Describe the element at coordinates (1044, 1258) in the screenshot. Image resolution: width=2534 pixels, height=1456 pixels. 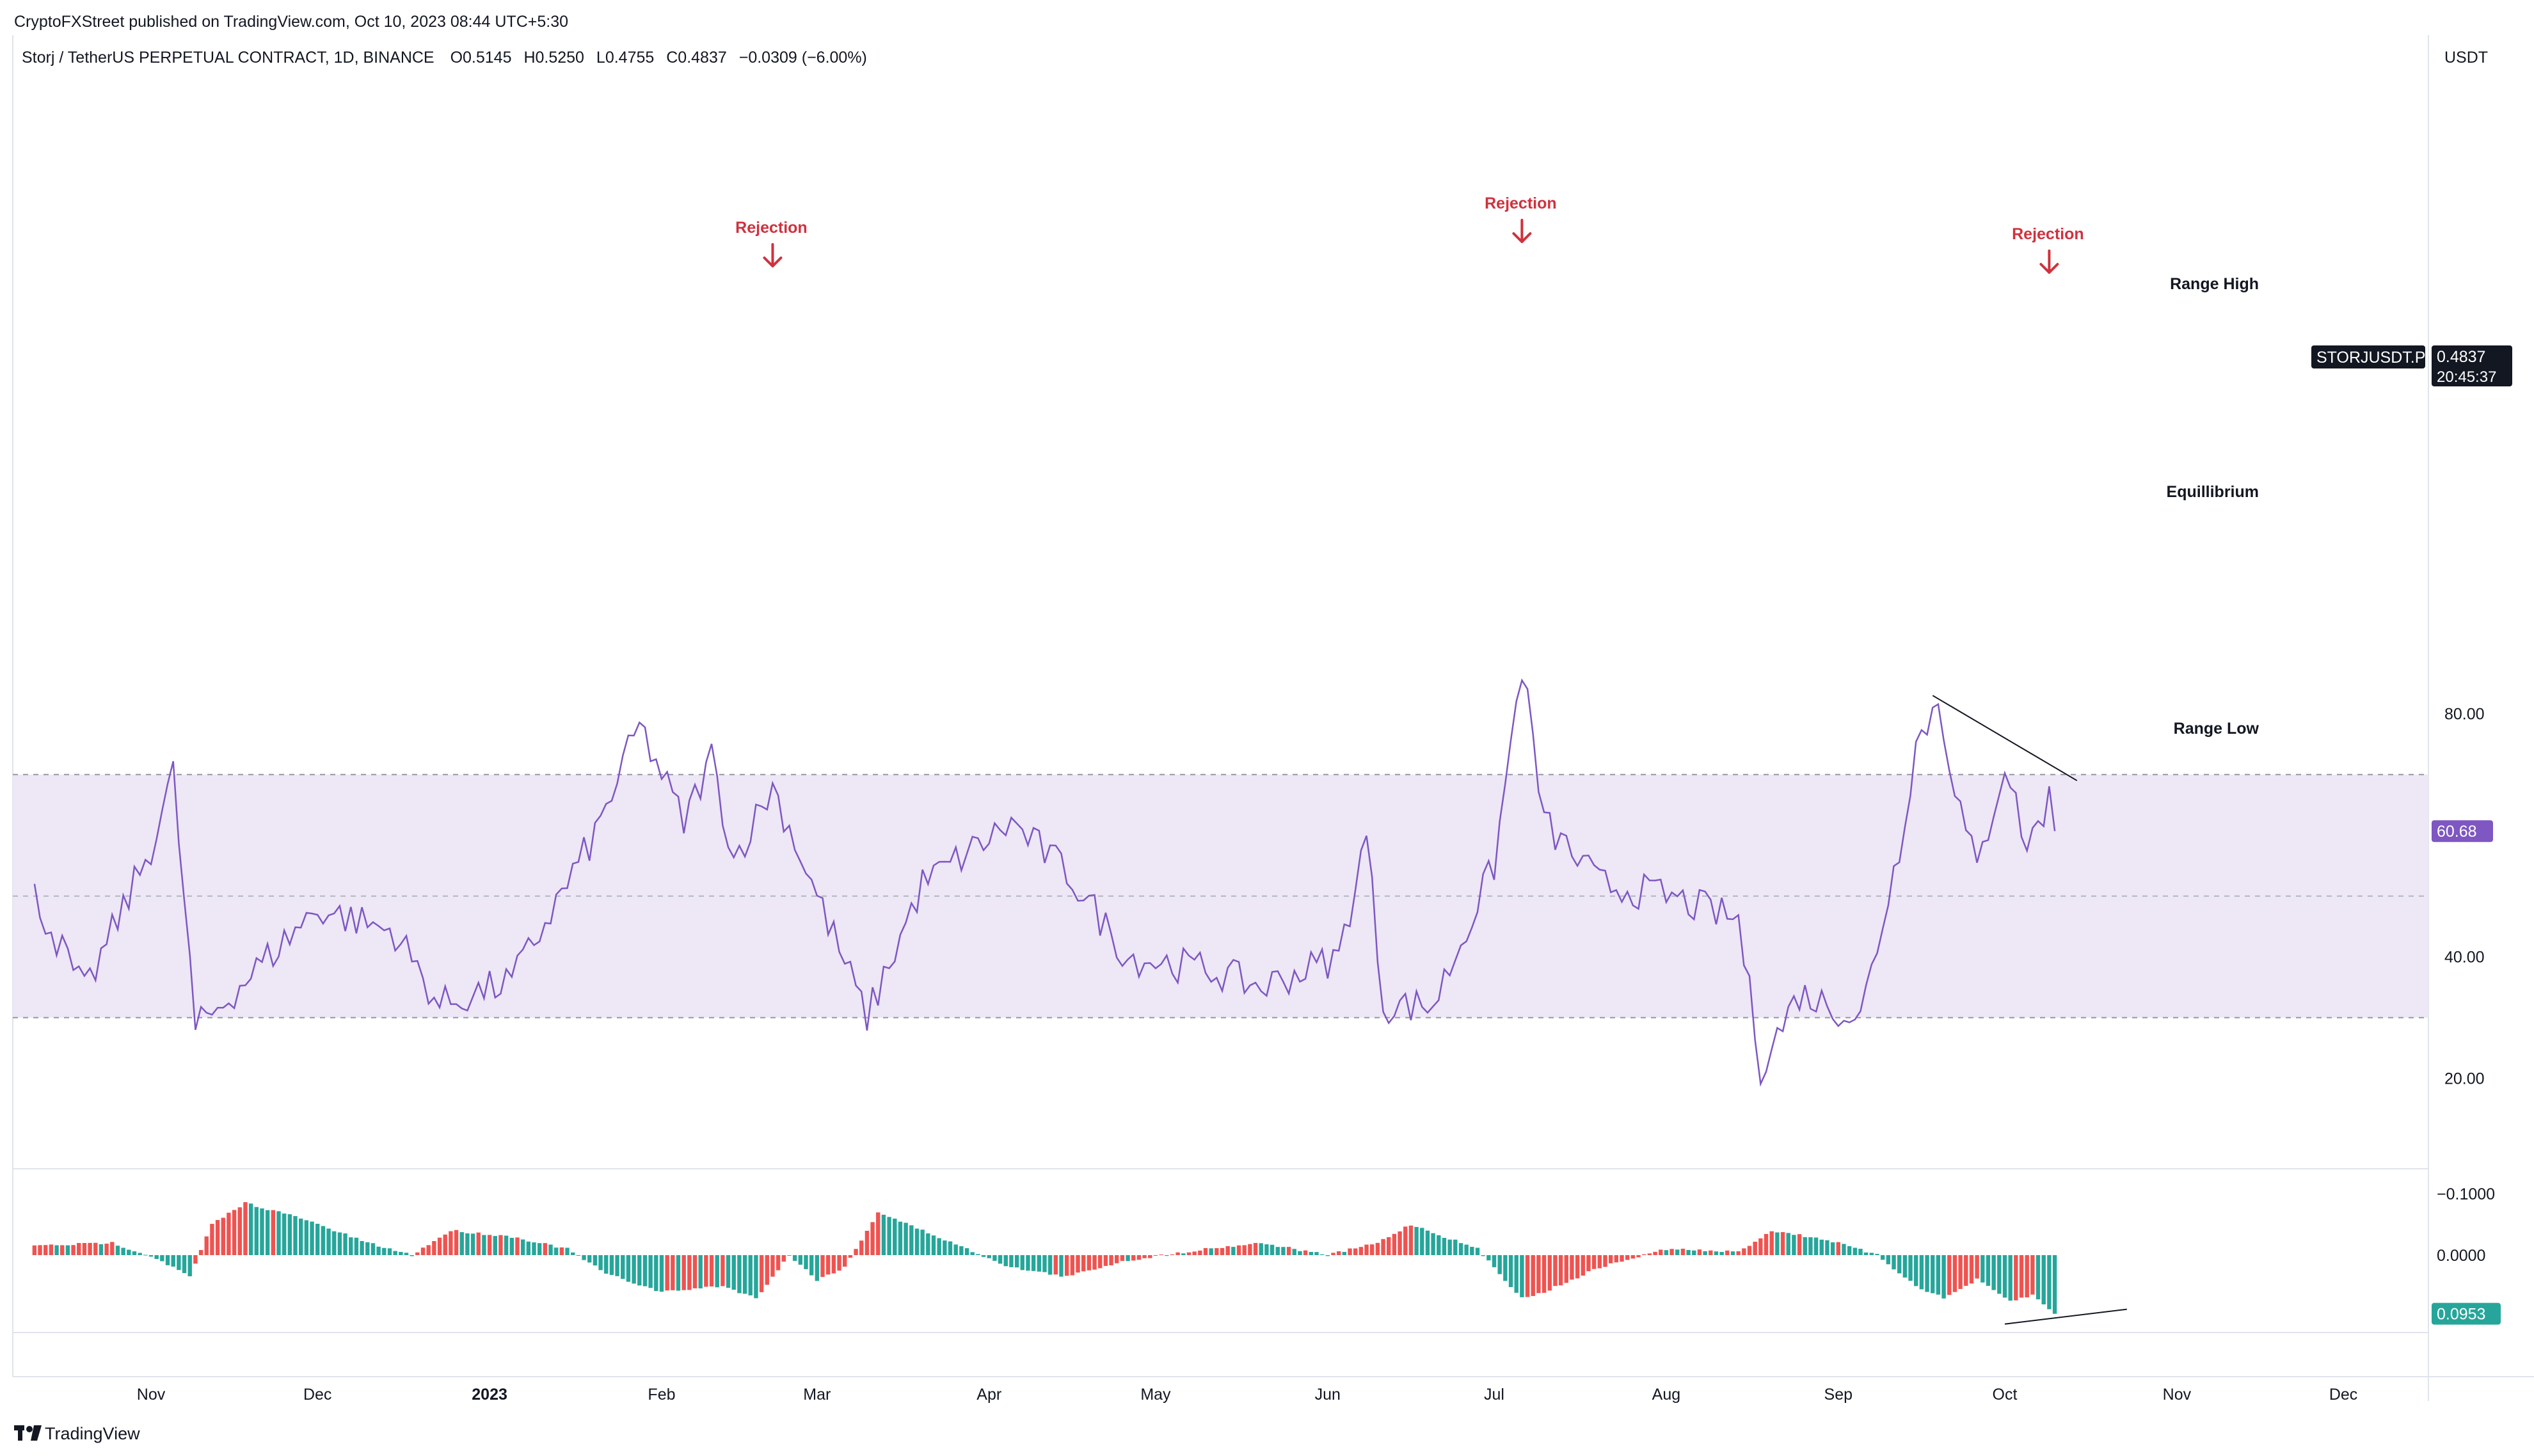
I see `histogram-bars` at that location.